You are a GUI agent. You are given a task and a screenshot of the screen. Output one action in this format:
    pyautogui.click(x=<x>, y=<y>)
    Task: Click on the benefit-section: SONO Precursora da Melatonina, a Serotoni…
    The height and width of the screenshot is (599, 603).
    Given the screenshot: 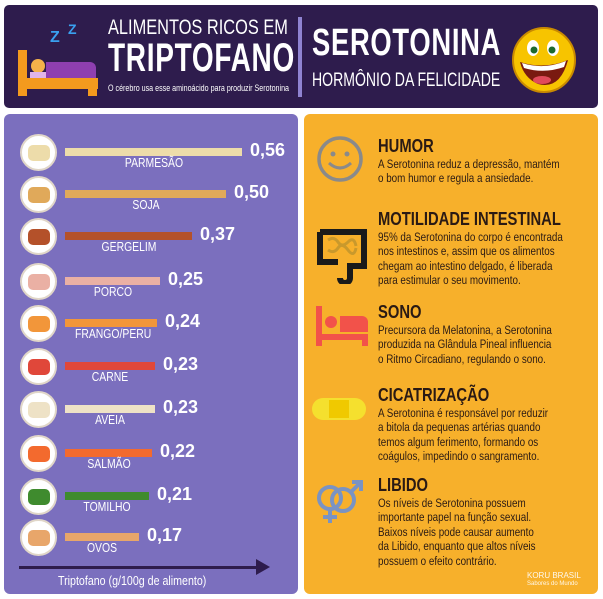 What is the action you would take?
    pyautogui.click(x=486, y=334)
    